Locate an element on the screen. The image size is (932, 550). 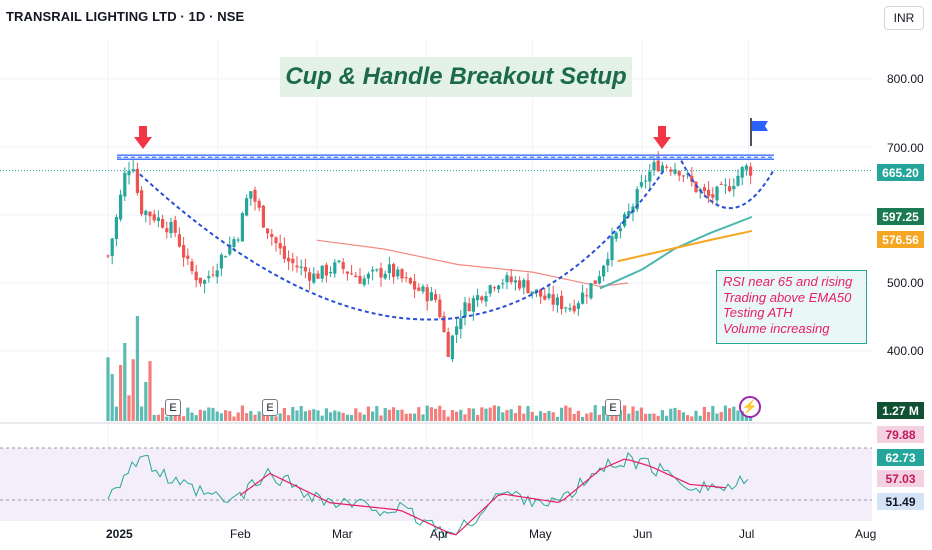
note-line: Volume increasing is located at coordinates (776, 328).